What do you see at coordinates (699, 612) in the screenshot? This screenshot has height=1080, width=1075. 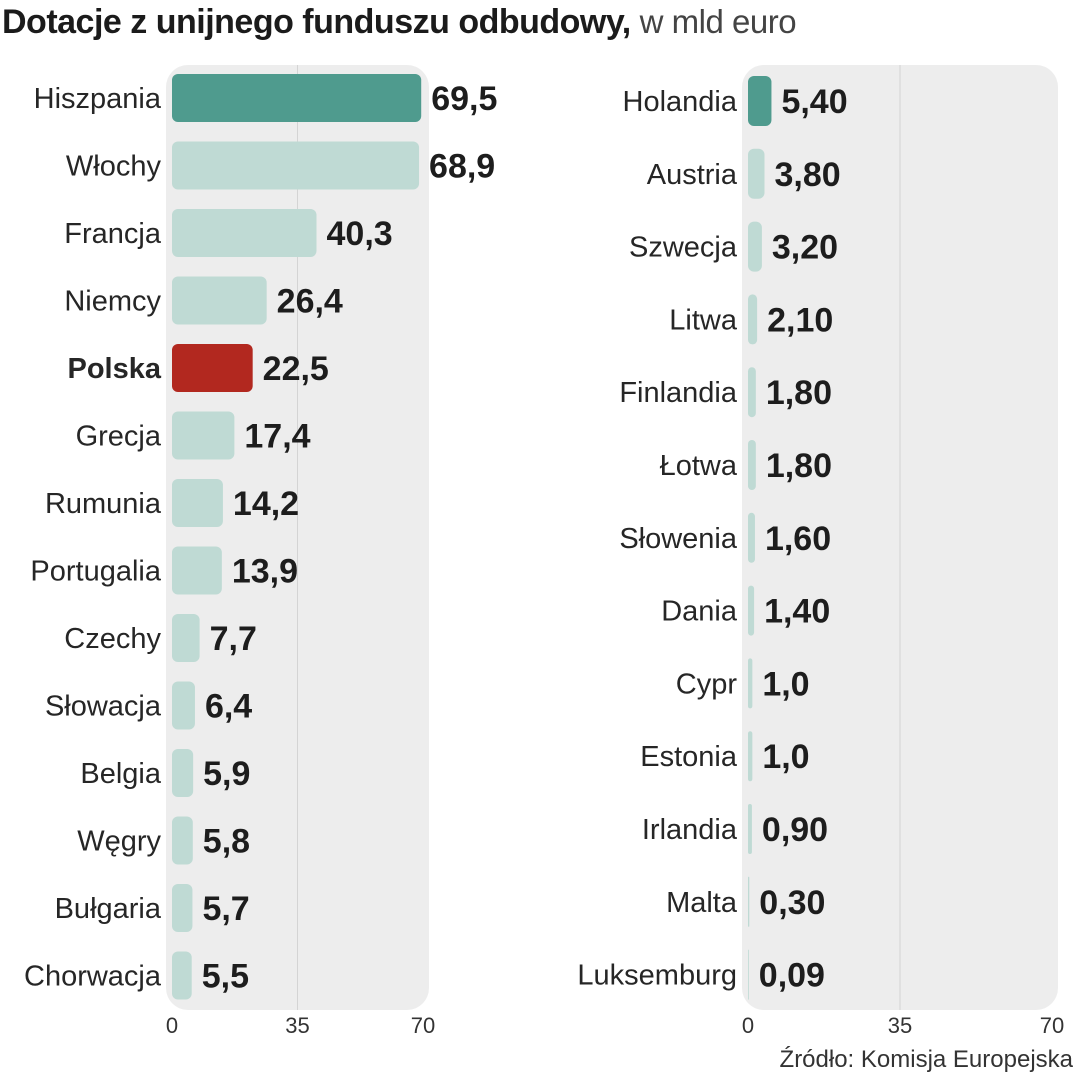 I see `category-label: Dania` at bounding box center [699, 612].